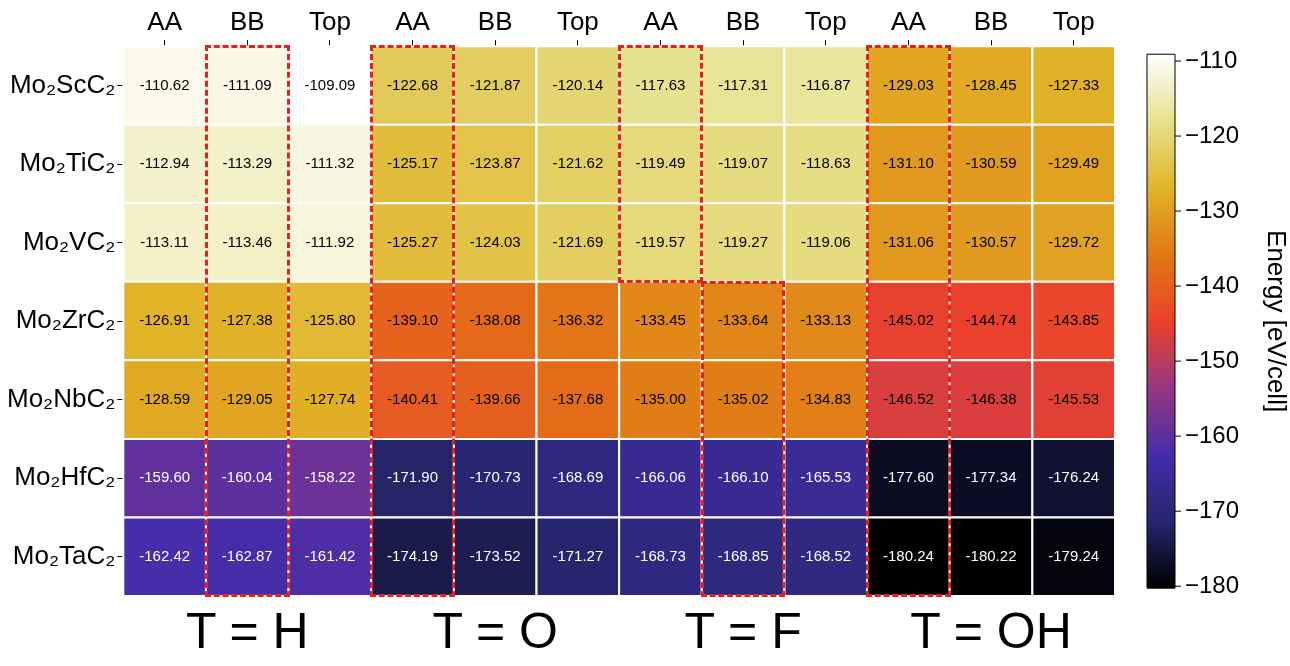 This screenshot has height=666, width=1290. Describe the element at coordinates (660, 84) in the screenshot. I see `data-label: -117.63` at that location.